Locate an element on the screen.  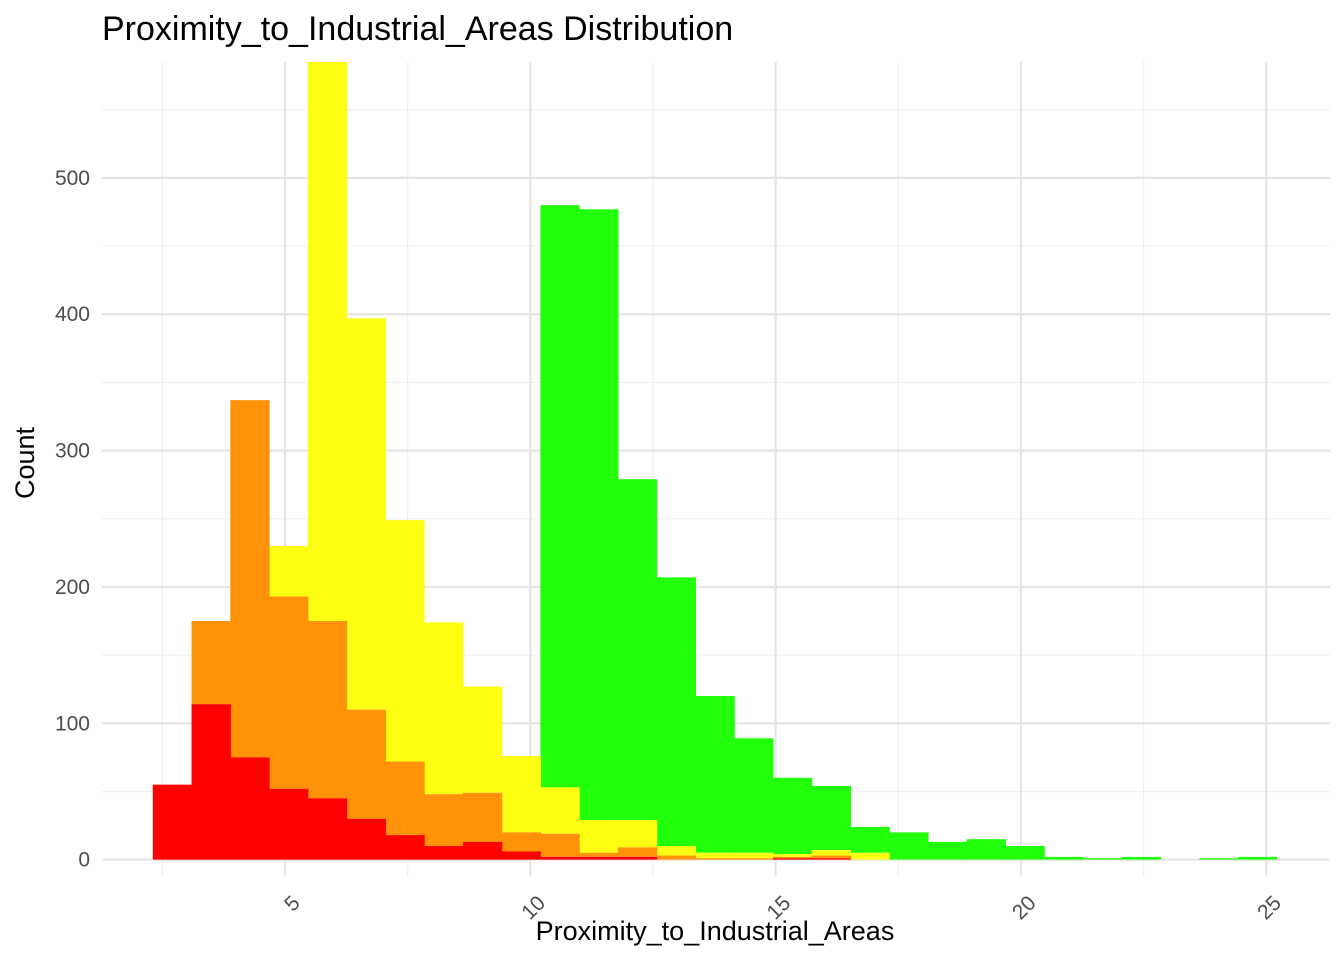
y-tick-label: 200 is located at coordinates (72, 587).